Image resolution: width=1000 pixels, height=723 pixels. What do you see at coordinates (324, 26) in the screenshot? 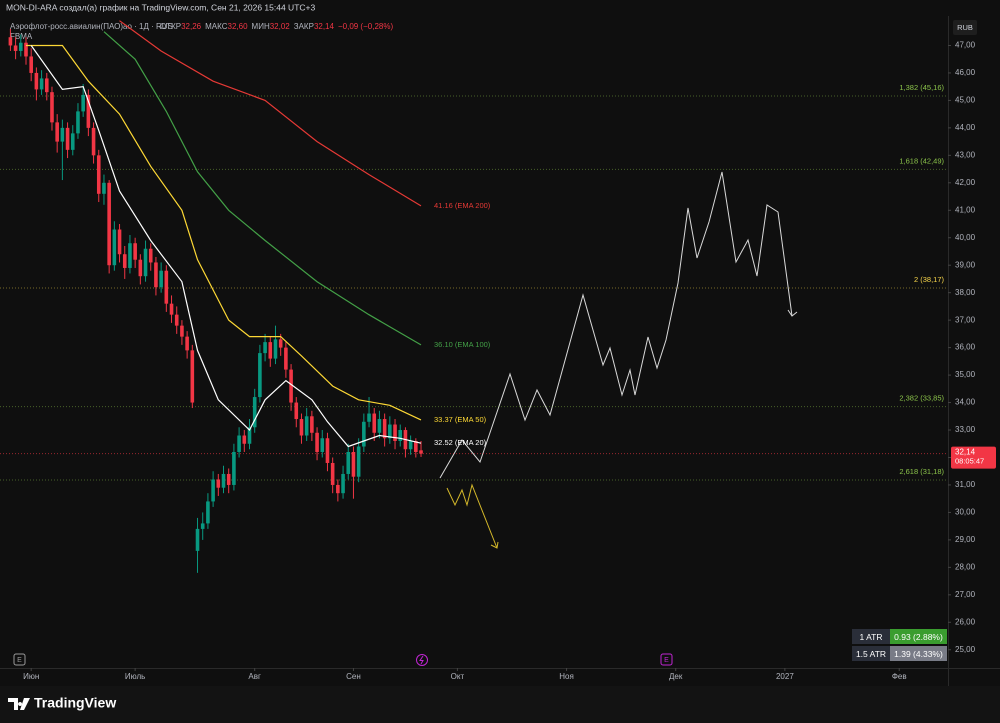
I see `legend-value: 32,14` at bounding box center [324, 26].